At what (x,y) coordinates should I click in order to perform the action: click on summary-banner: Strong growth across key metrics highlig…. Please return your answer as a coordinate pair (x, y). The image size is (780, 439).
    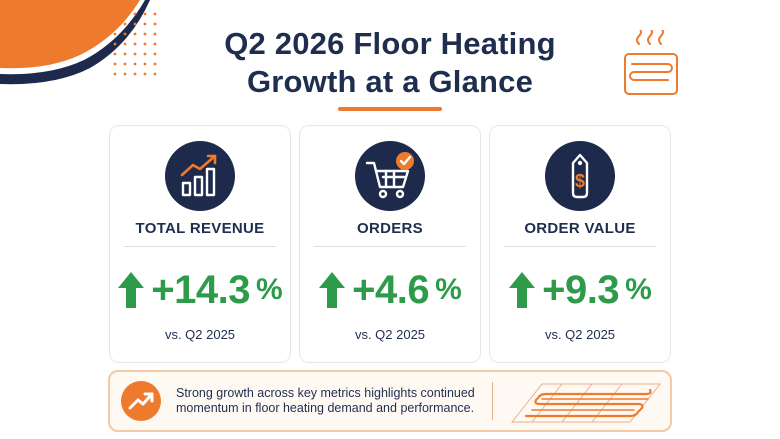
    Looking at the image, I should click on (390, 401).